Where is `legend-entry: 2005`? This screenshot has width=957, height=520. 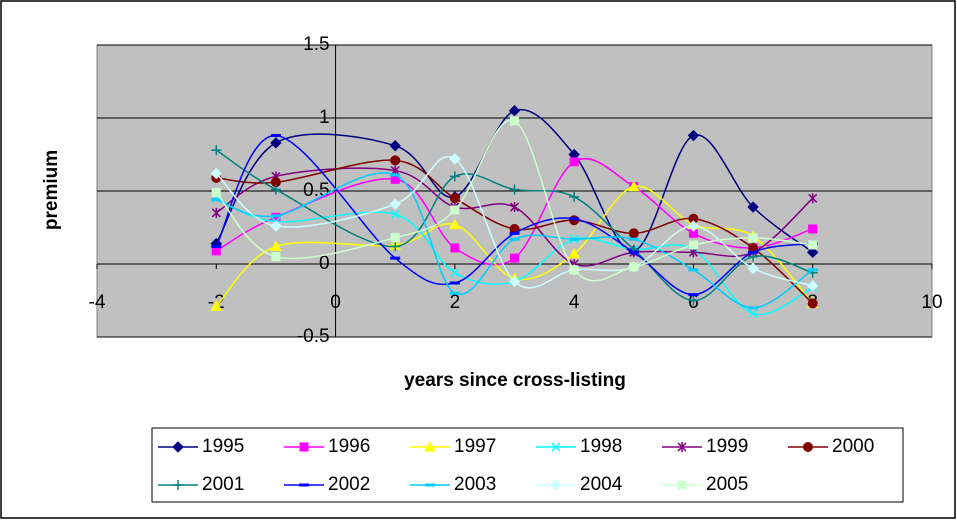
legend-entry: 2005 is located at coordinates (705, 484).